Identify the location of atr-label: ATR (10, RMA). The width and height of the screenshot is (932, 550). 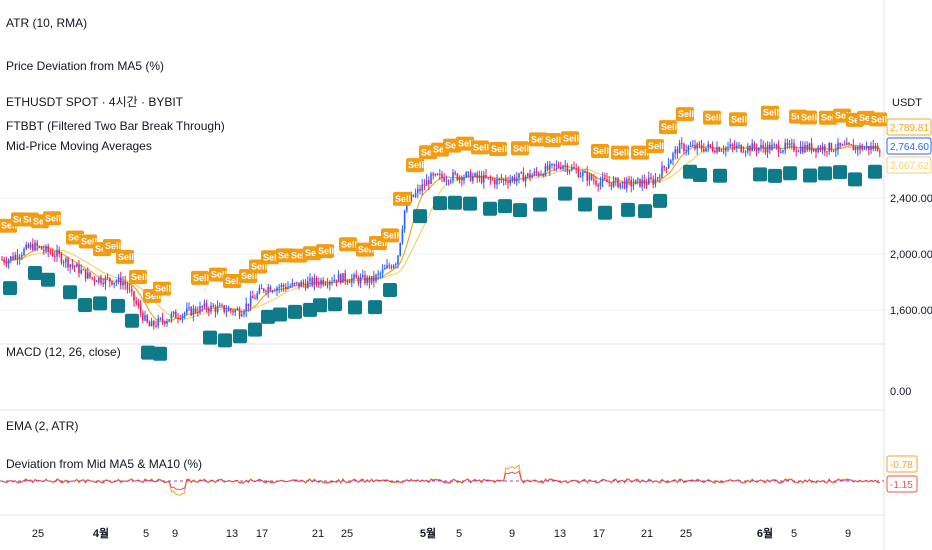
(46, 23).